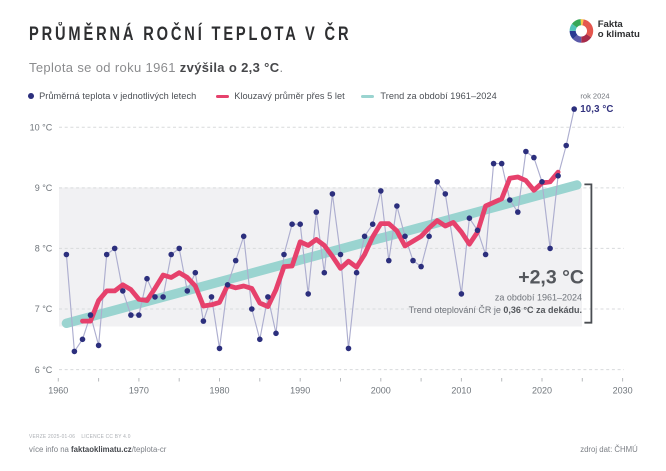  I want to click on svg-text: 1990, so click(300, 391).